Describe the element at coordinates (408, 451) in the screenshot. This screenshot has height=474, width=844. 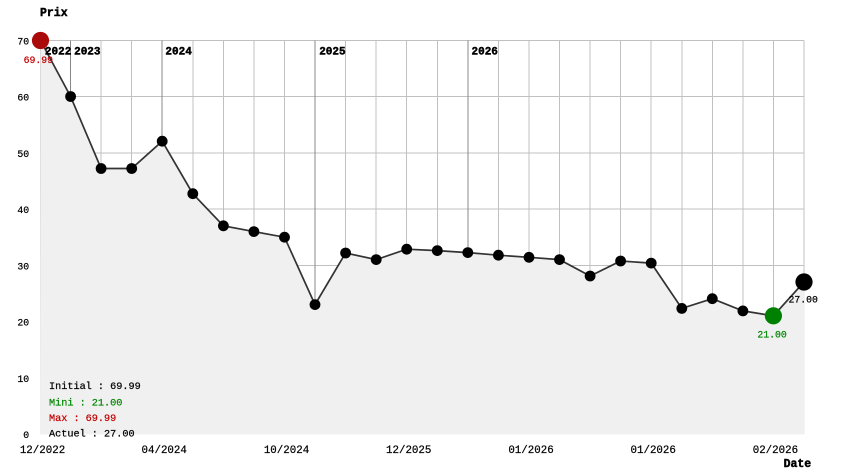
I see `svg-text: 12/2025` at that location.